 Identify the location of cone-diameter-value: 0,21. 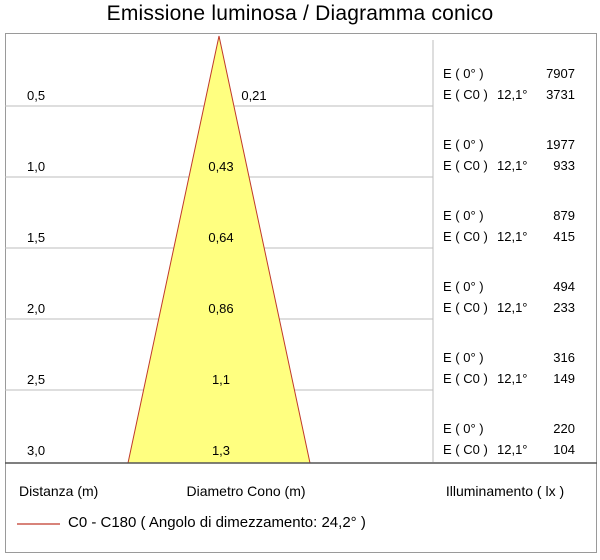
(253, 95).